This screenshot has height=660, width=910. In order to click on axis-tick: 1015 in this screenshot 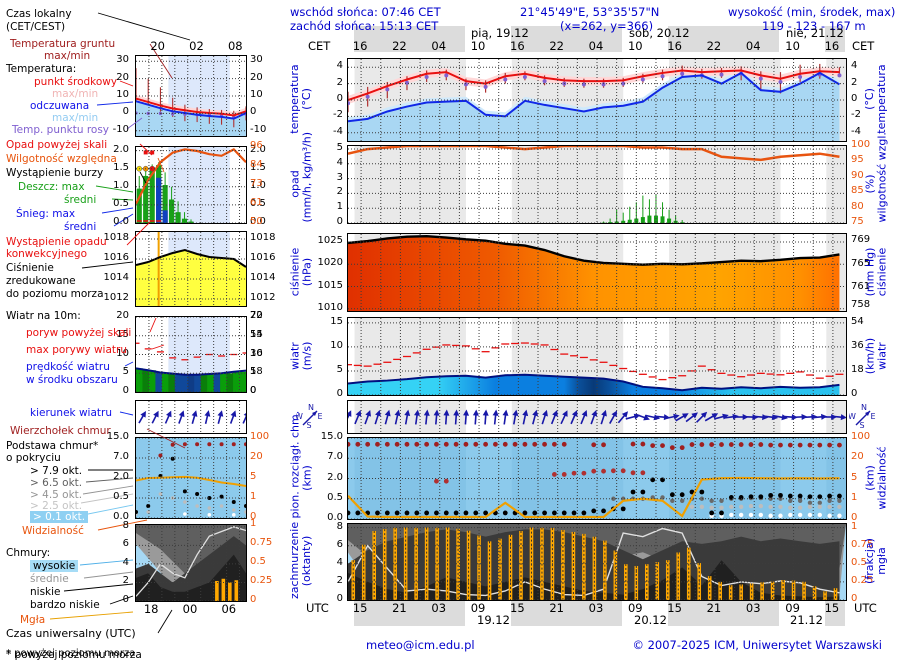, I will do `click(330, 285)`.